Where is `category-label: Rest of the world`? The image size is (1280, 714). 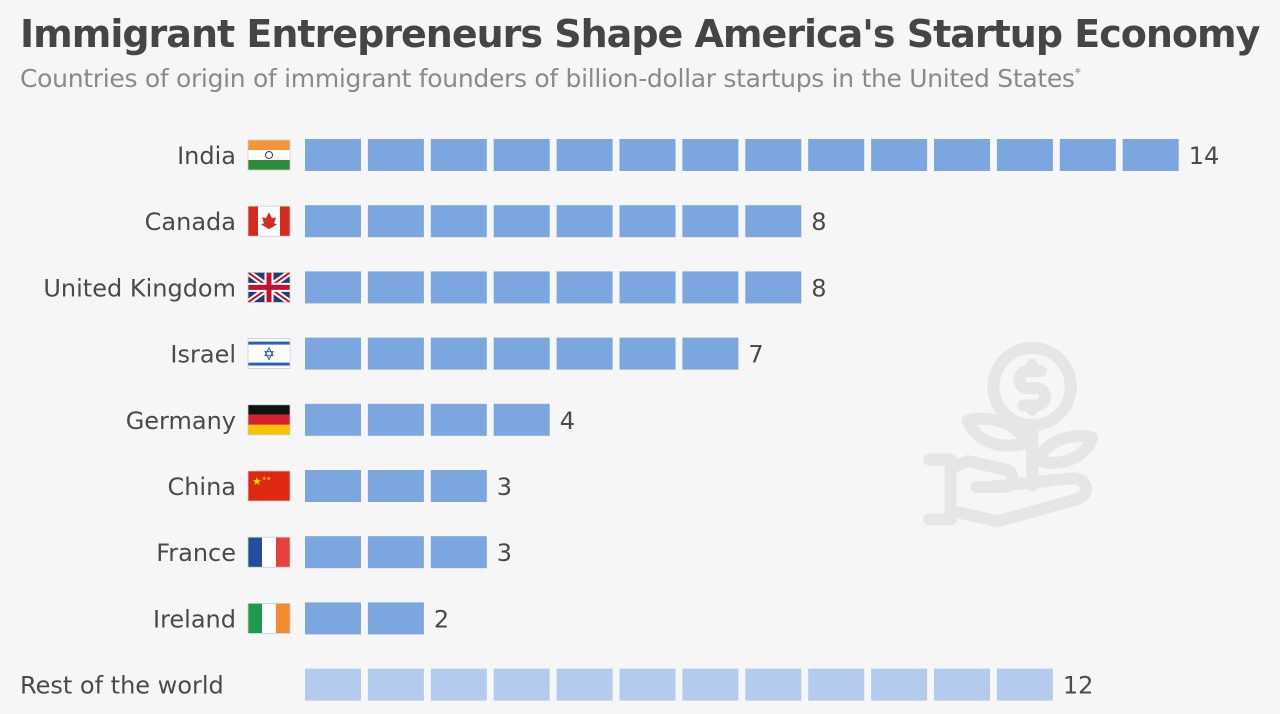
category-label: Rest of the world is located at coordinates (122, 686).